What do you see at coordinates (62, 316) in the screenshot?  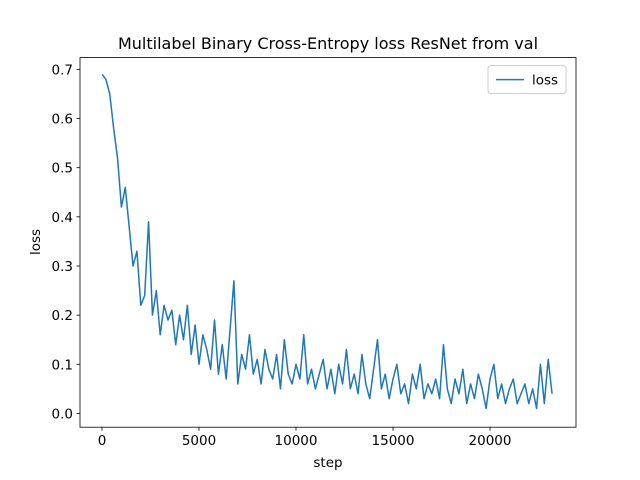 I see `y-tick-label: 0.2` at bounding box center [62, 316].